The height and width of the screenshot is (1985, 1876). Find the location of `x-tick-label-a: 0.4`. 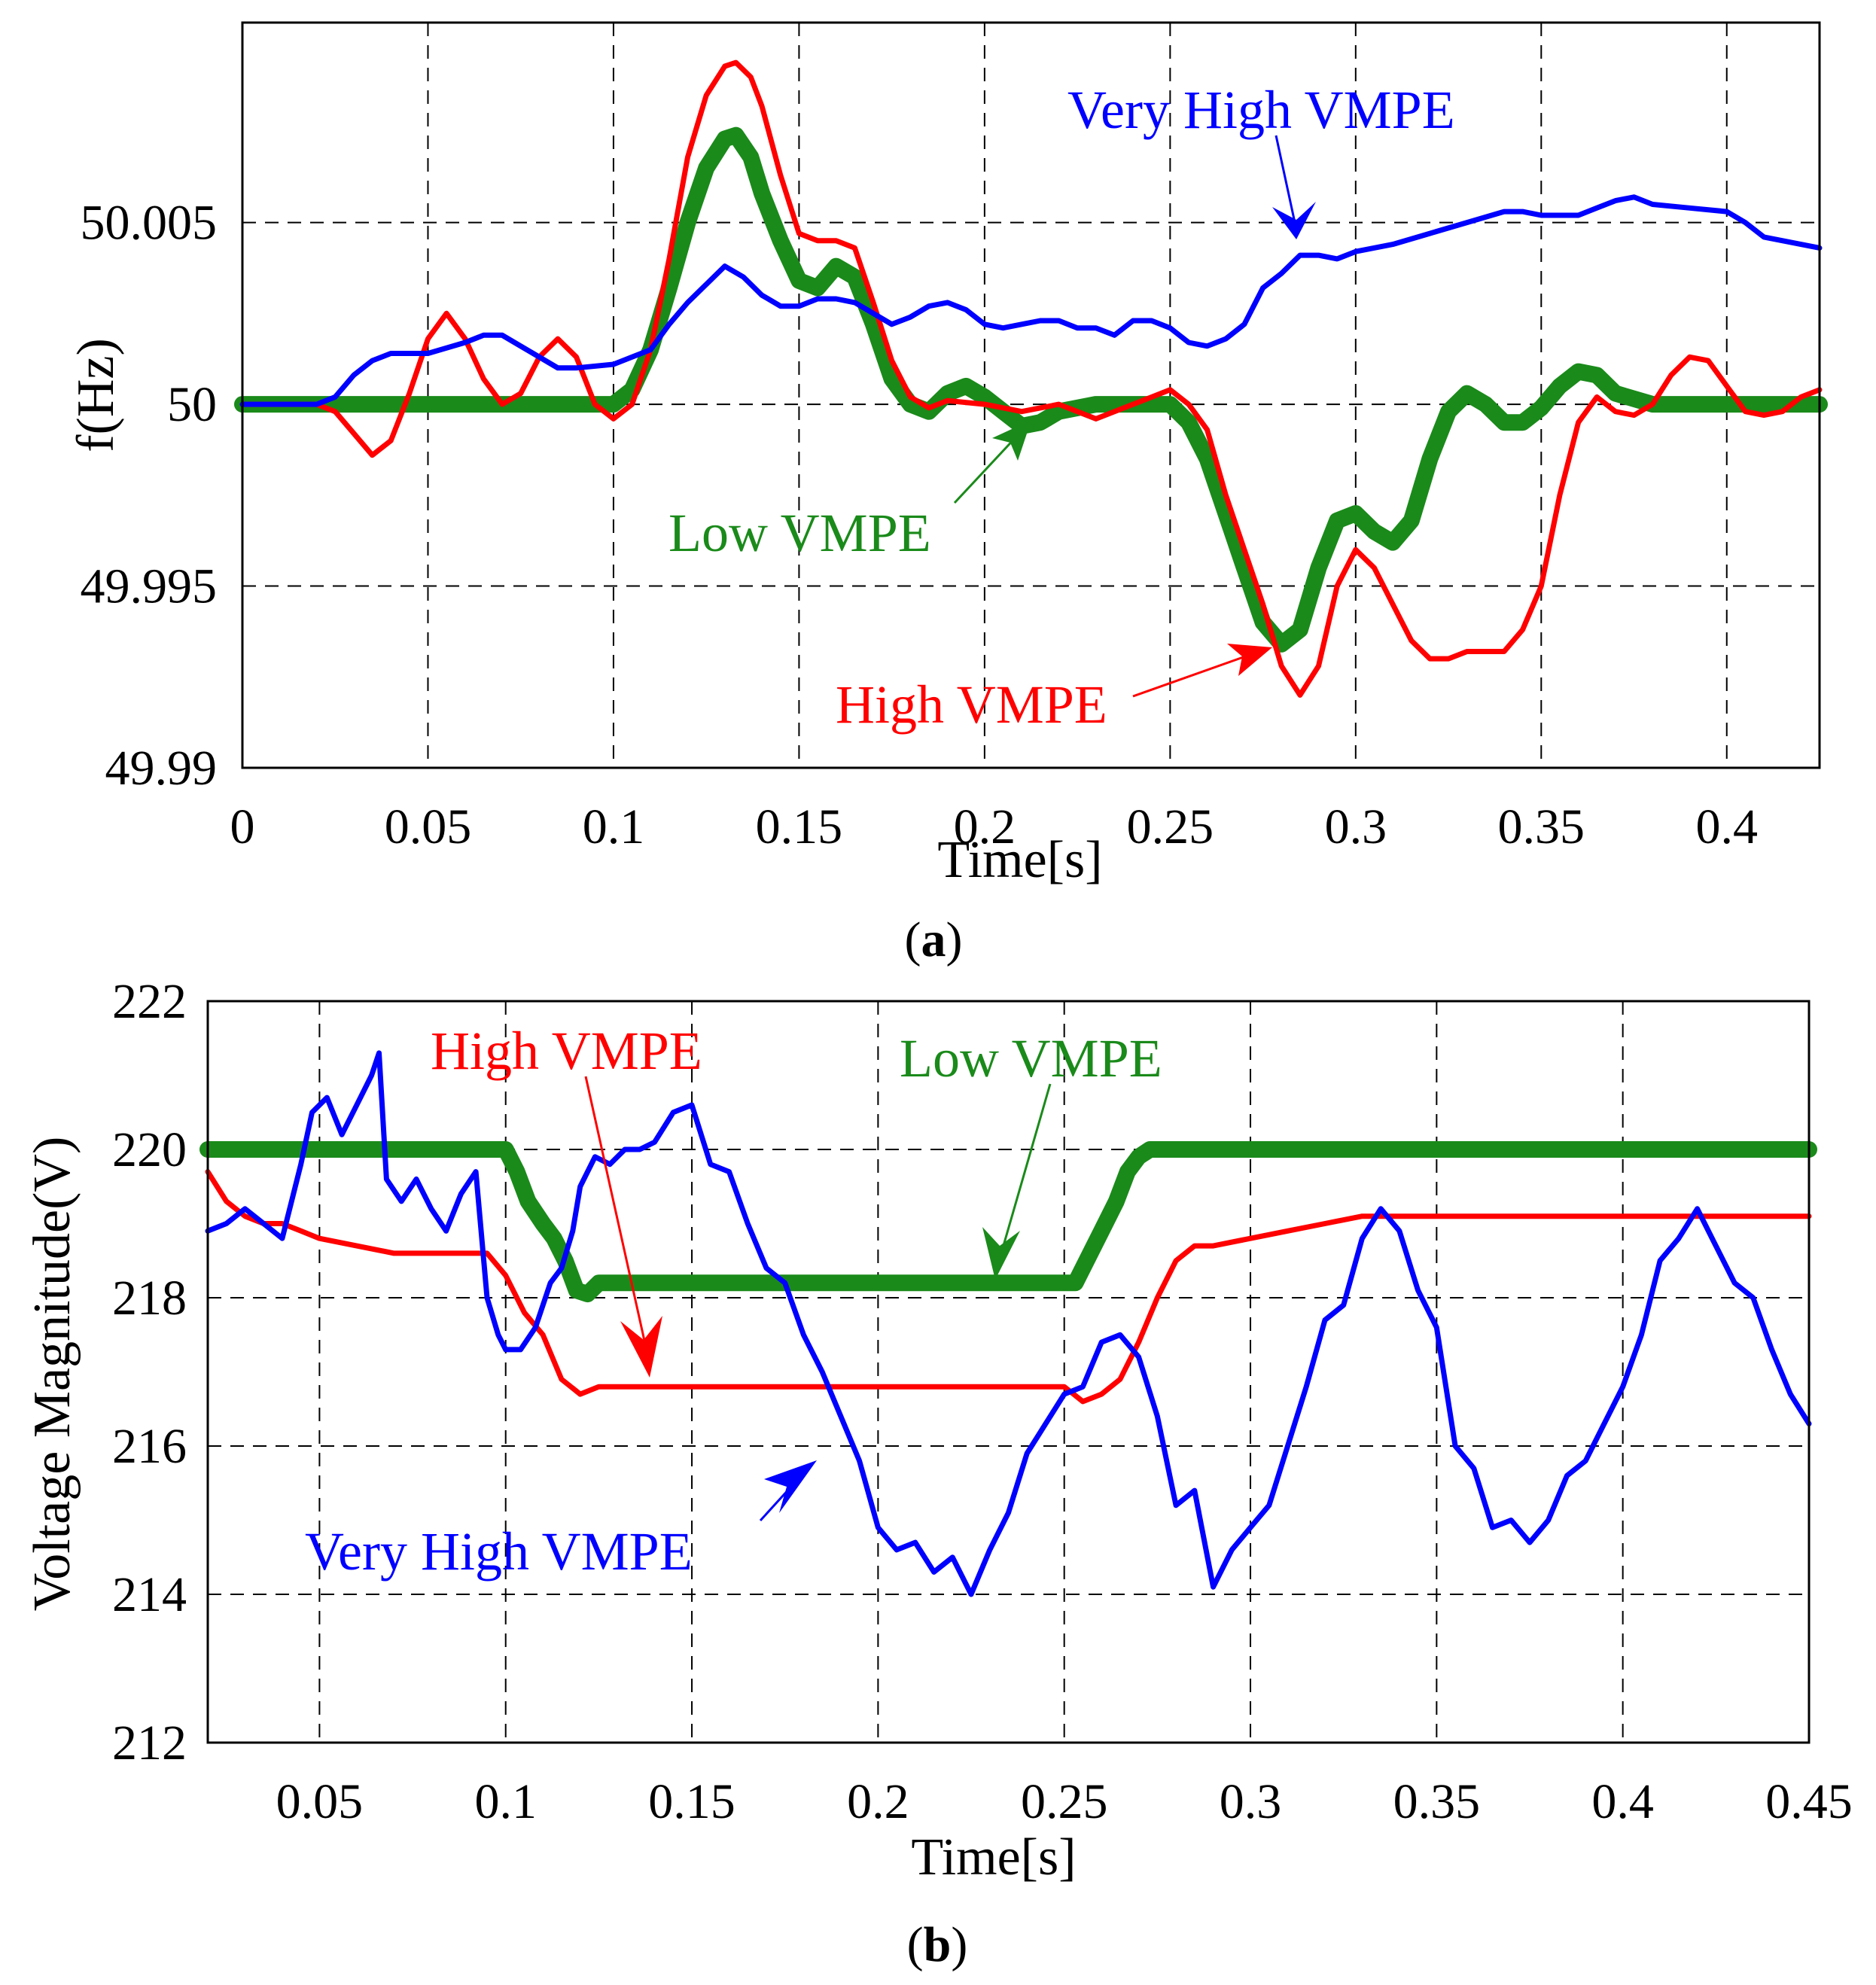

x-tick-label-a: 0.4 is located at coordinates (1727, 826).